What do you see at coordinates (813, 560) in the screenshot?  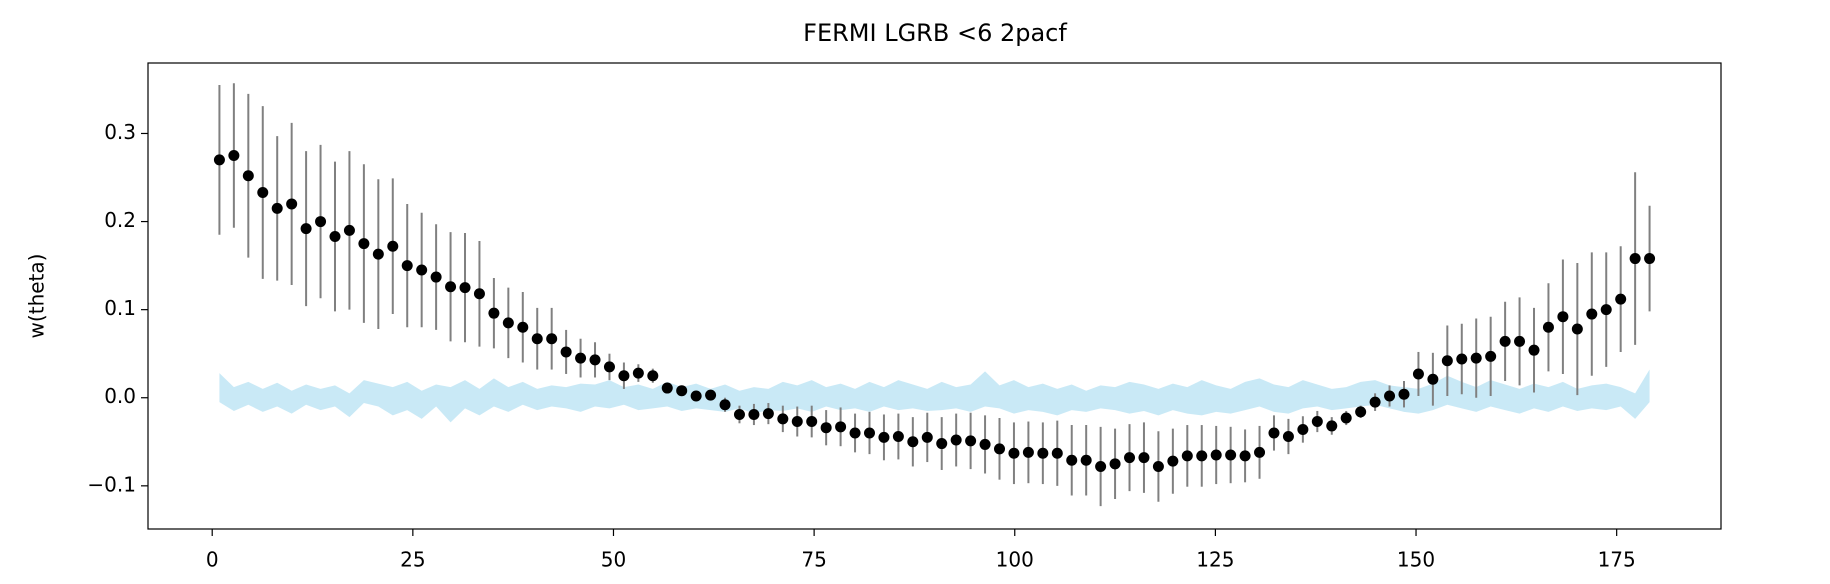 I see `x-tick-label: 75` at bounding box center [813, 560].